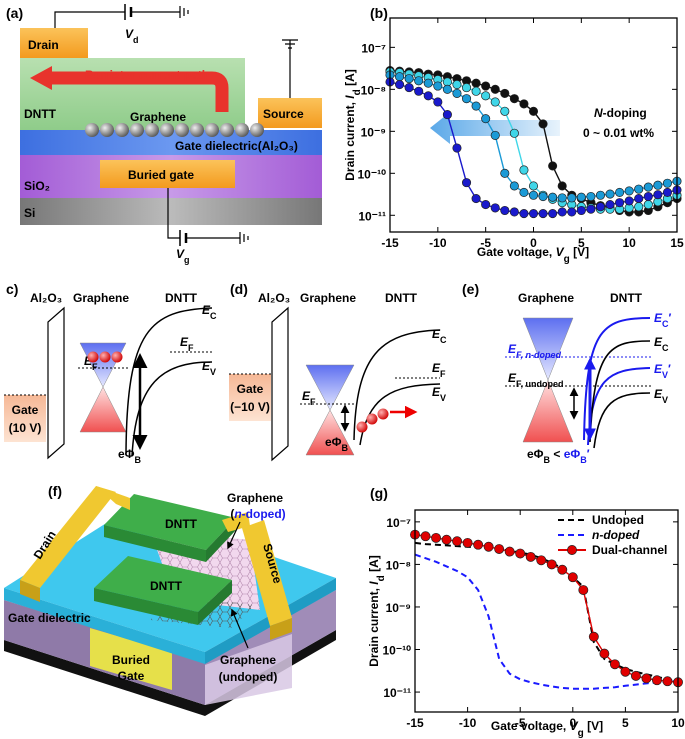  Describe the element at coordinates (25, 418) in the screenshot. I see `gate-box` at that location.